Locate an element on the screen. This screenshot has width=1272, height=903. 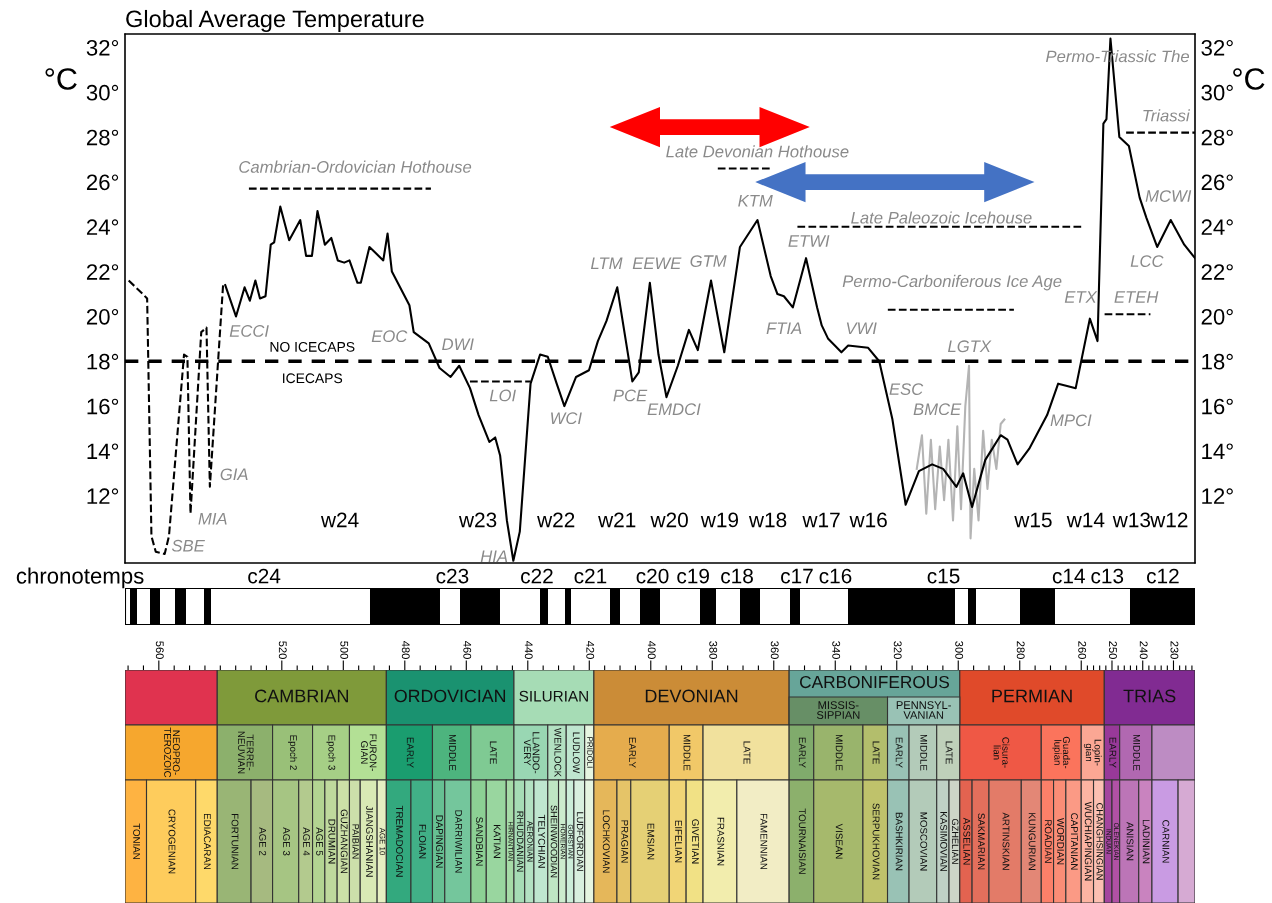
text: SANDBIAN is located at coordinates (479, 841).